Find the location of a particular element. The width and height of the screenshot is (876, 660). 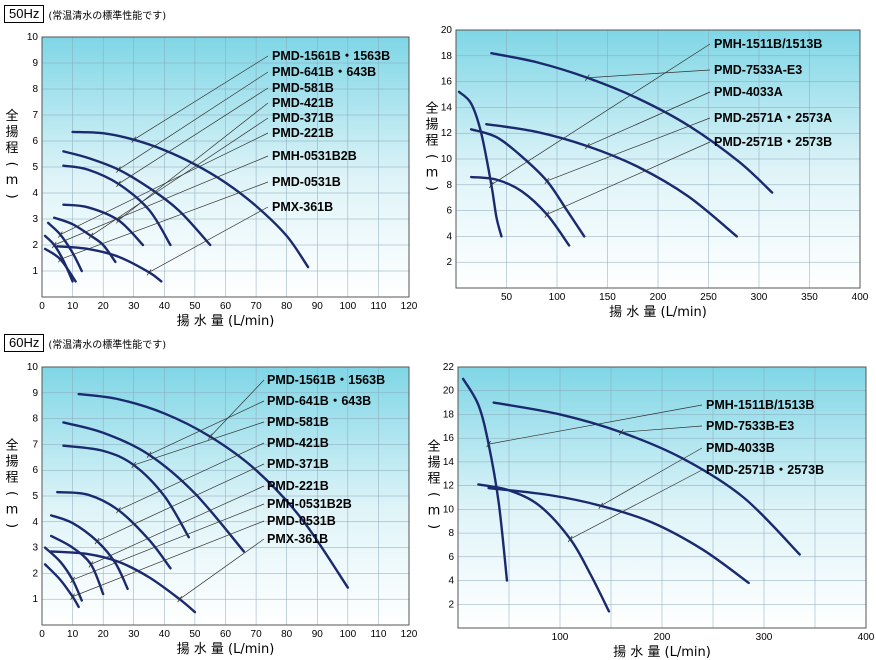

curve-pmx-361b is located at coordinates (123, 582).